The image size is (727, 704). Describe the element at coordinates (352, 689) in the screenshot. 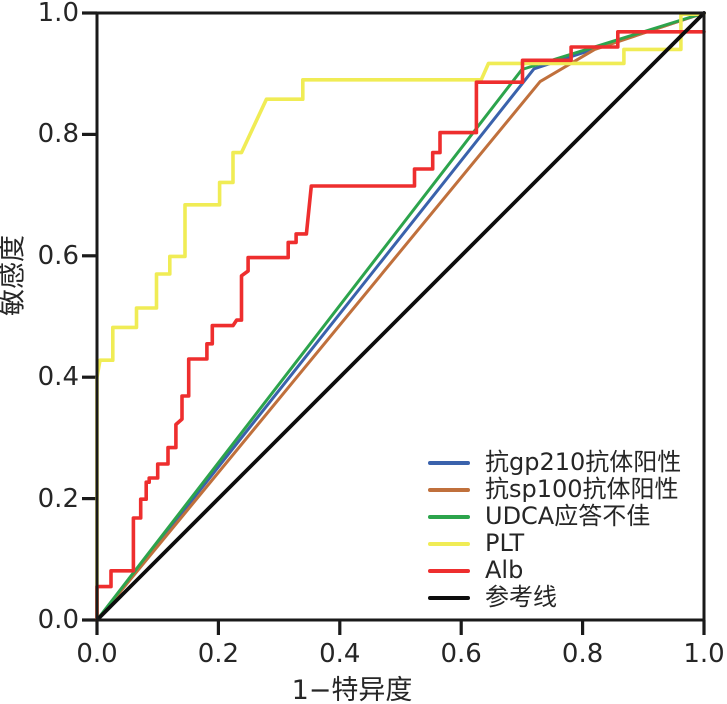

I see `x-axis-title: 1−特异度` at that location.